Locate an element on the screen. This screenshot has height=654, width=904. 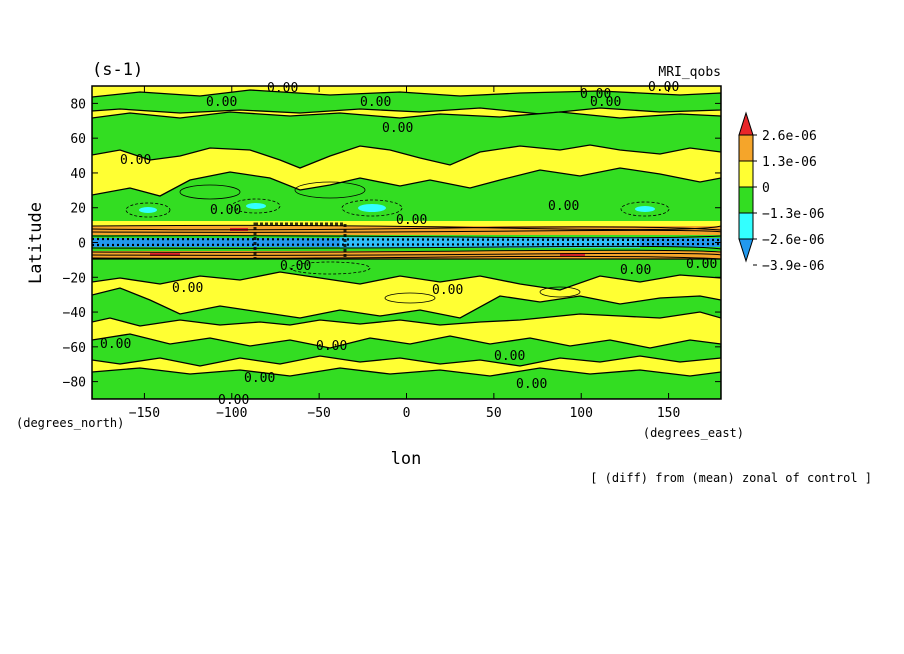
y-tick-label: −60 is located at coordinates (74, 348).